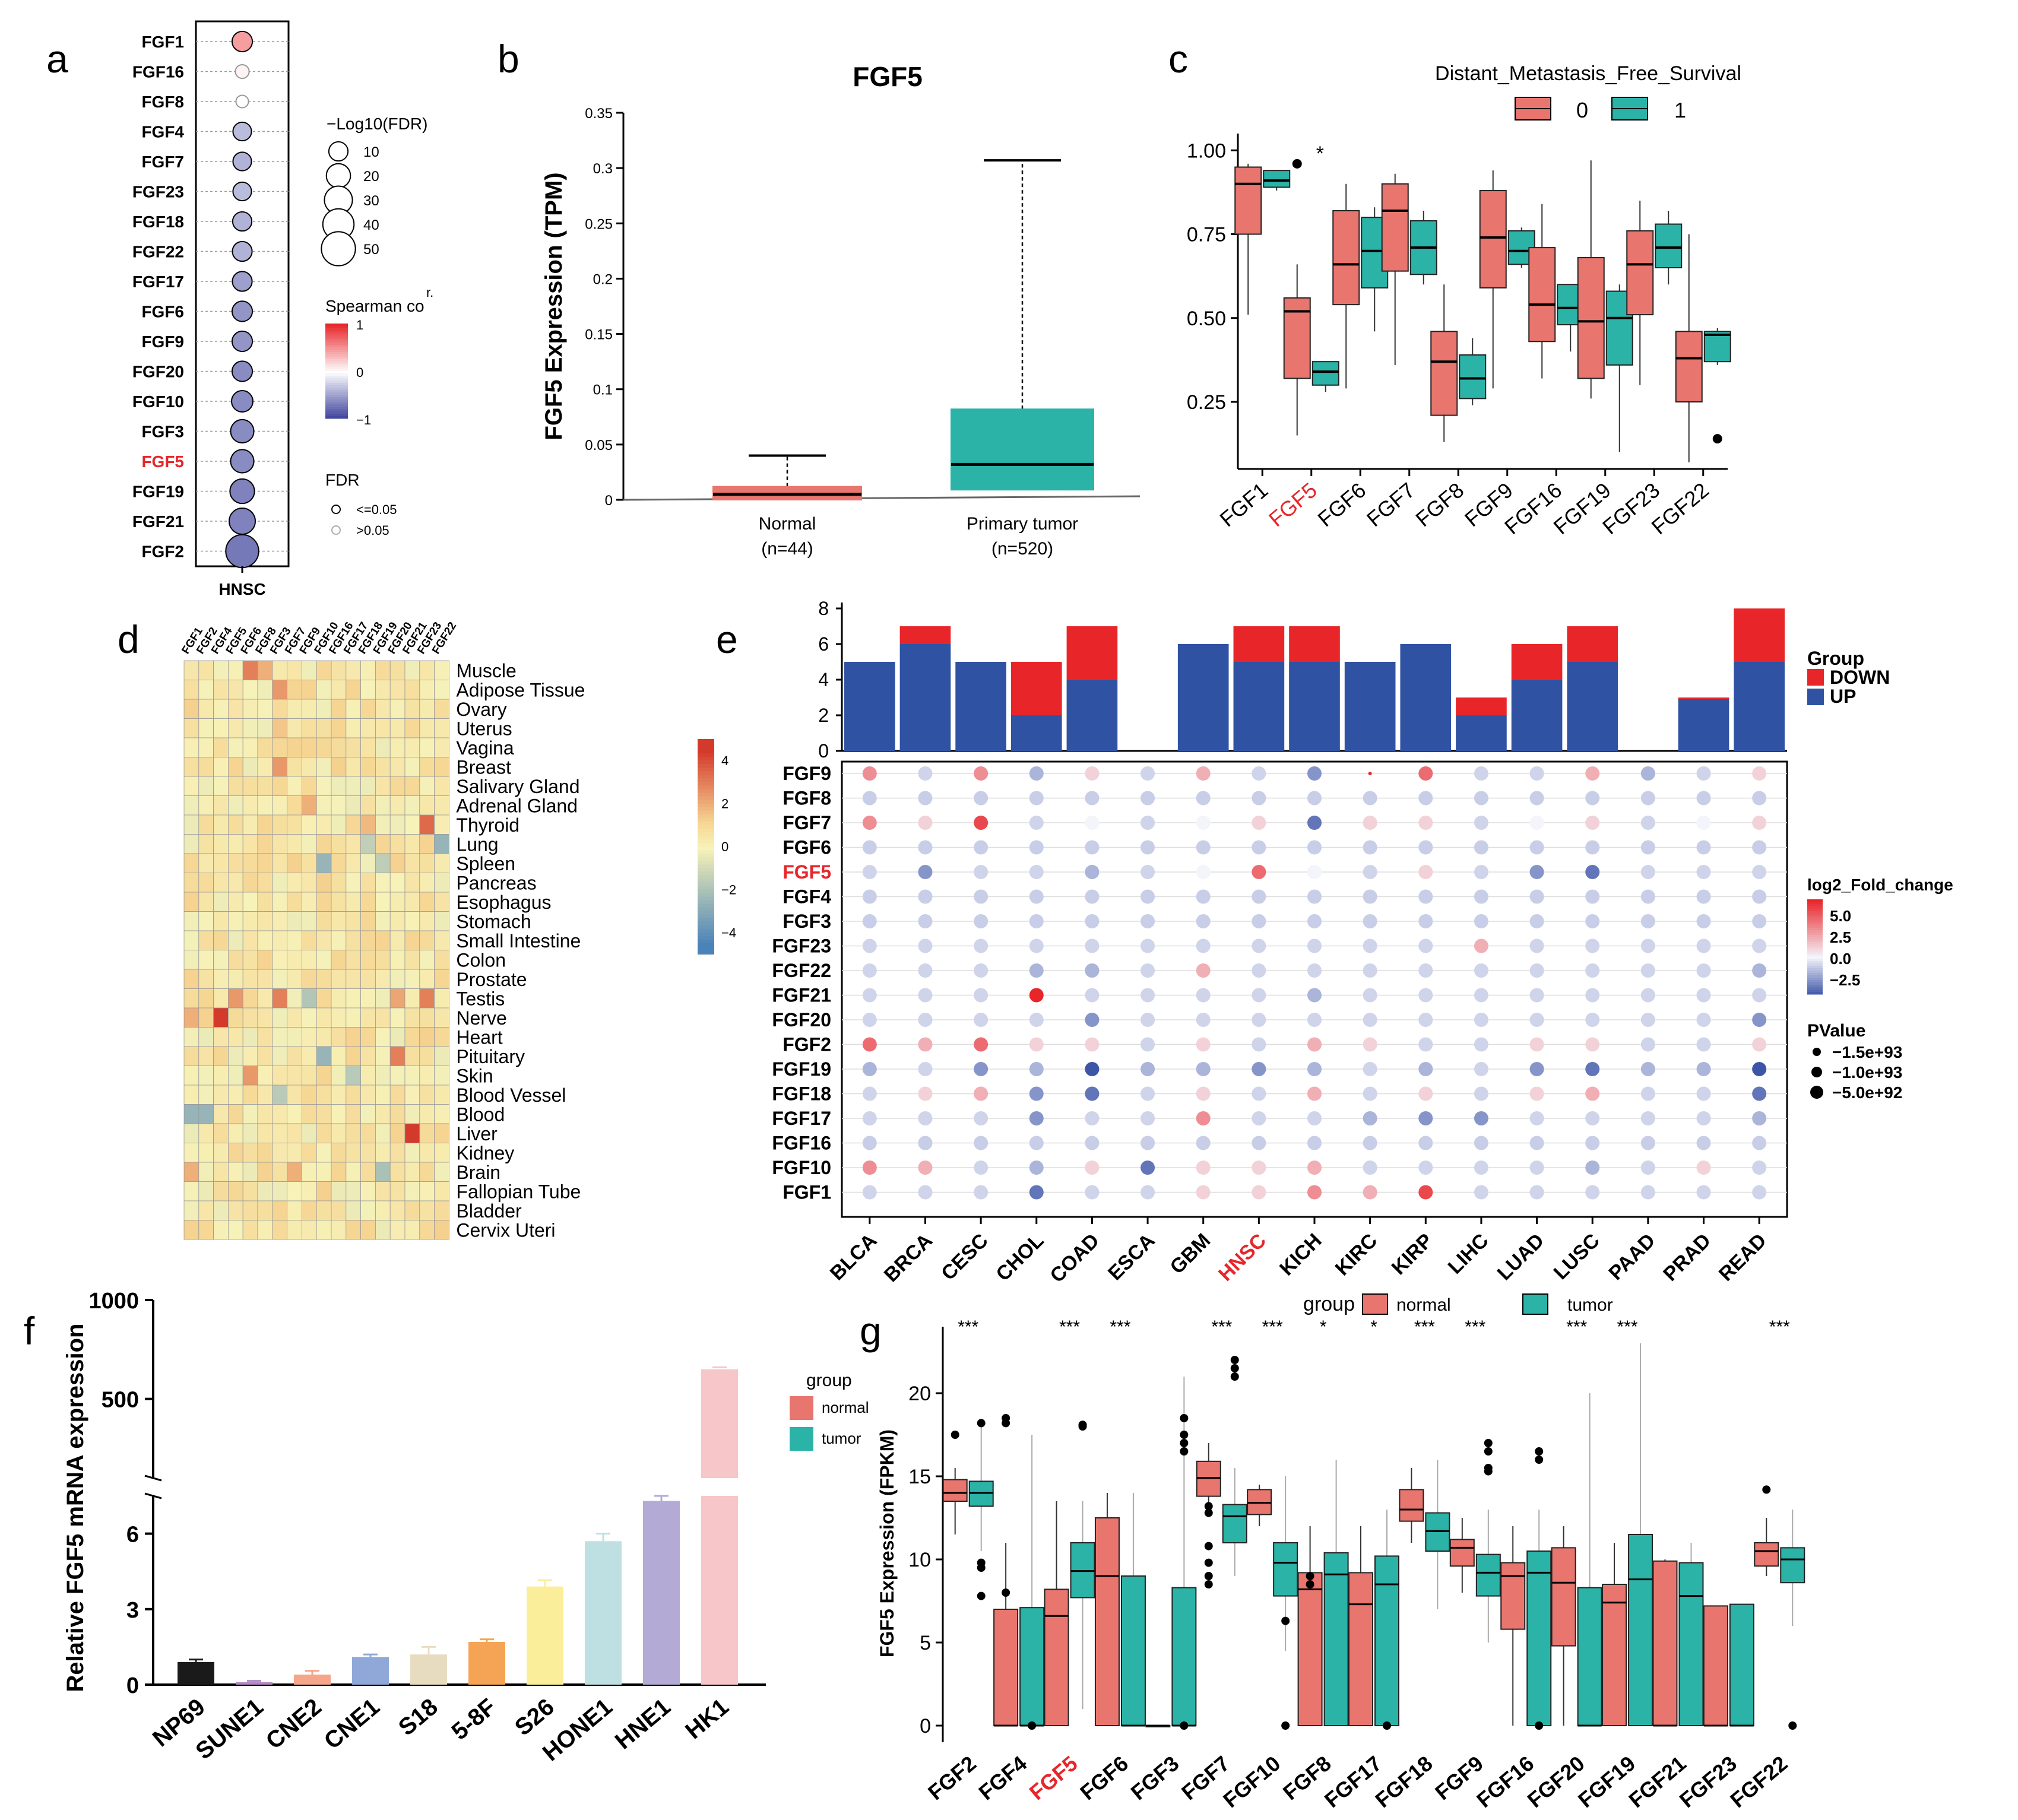  I want to click on gene-label: FGF3, so click(807, 921).